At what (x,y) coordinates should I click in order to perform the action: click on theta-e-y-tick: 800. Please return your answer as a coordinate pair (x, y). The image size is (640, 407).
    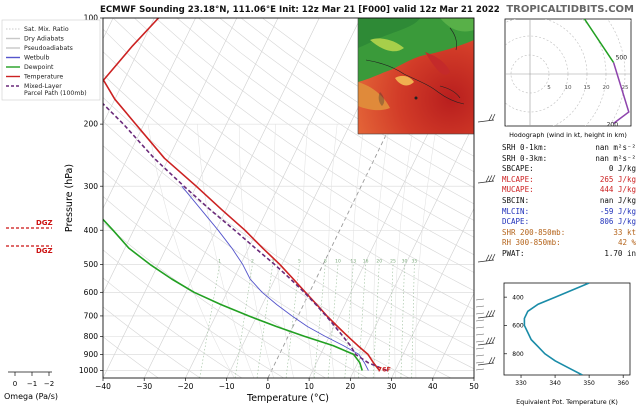
    Looking at the image, I should click on (518, 354).